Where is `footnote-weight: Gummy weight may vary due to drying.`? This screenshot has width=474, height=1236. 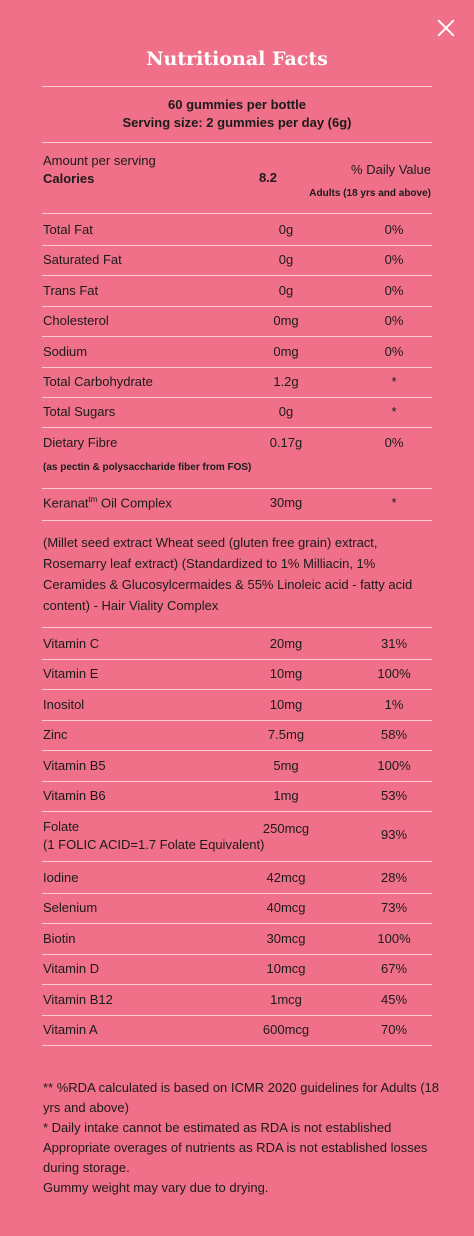
footnote-weight: Gummy weight may vary due to drying. is located at coordinates (156, 1187).